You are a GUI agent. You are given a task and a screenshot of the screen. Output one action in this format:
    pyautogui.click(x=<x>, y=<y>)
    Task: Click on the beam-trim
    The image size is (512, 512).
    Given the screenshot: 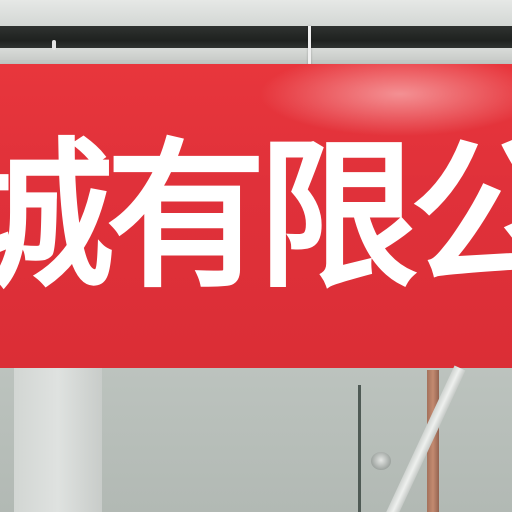 What is the action you would take?
    pyautogui.click(x=256, y=54)
    